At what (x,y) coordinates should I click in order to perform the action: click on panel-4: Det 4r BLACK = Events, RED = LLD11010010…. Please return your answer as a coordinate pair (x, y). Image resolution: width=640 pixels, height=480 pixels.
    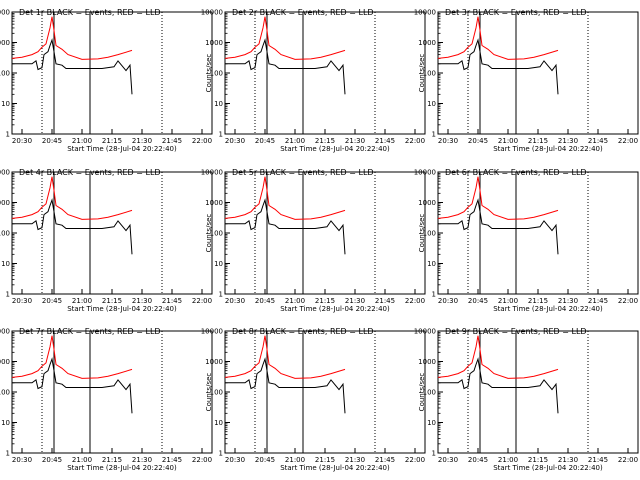
    Looking at the image, I should click on (106, 240).